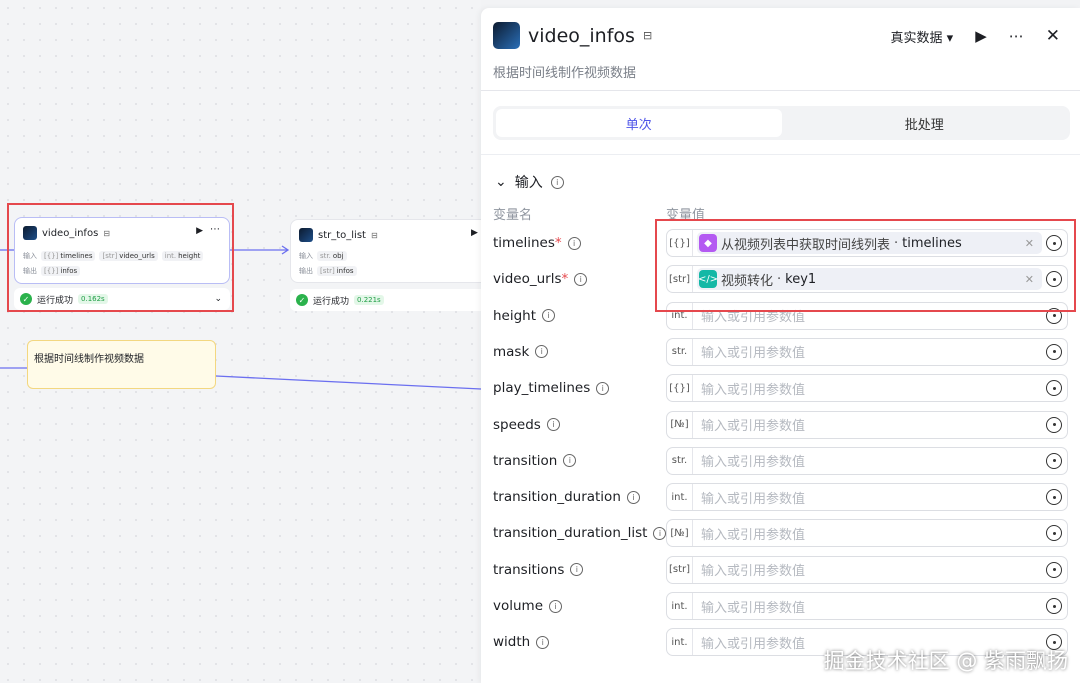 The width and height of the screenshot is (1080, 683). What do you see at coordinates (680, 460) in the screenshot?
I see `type-badge: str.` at bounding box center [680, 460].